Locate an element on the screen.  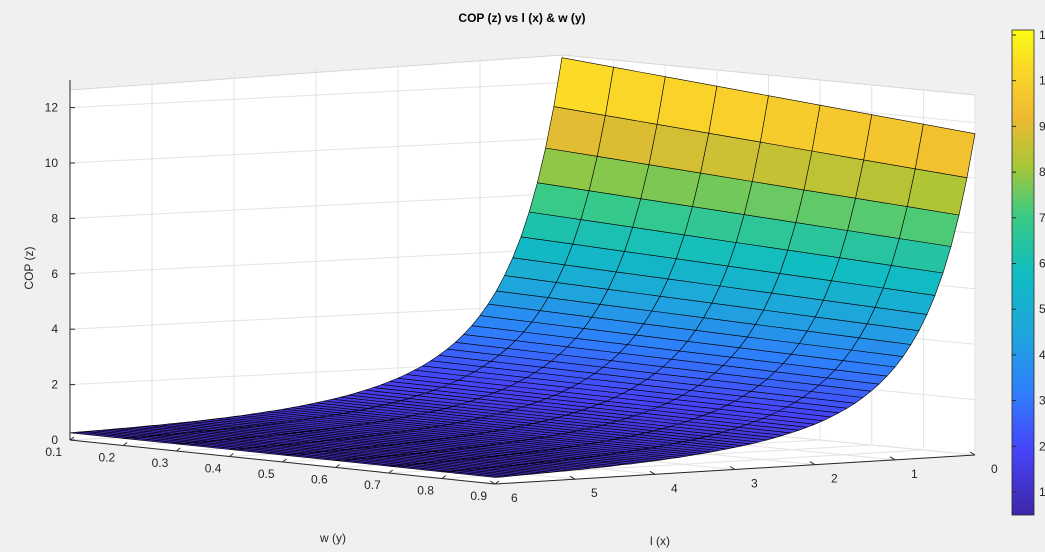
z-tick-label: 8 is located at coordinates (54, 218).